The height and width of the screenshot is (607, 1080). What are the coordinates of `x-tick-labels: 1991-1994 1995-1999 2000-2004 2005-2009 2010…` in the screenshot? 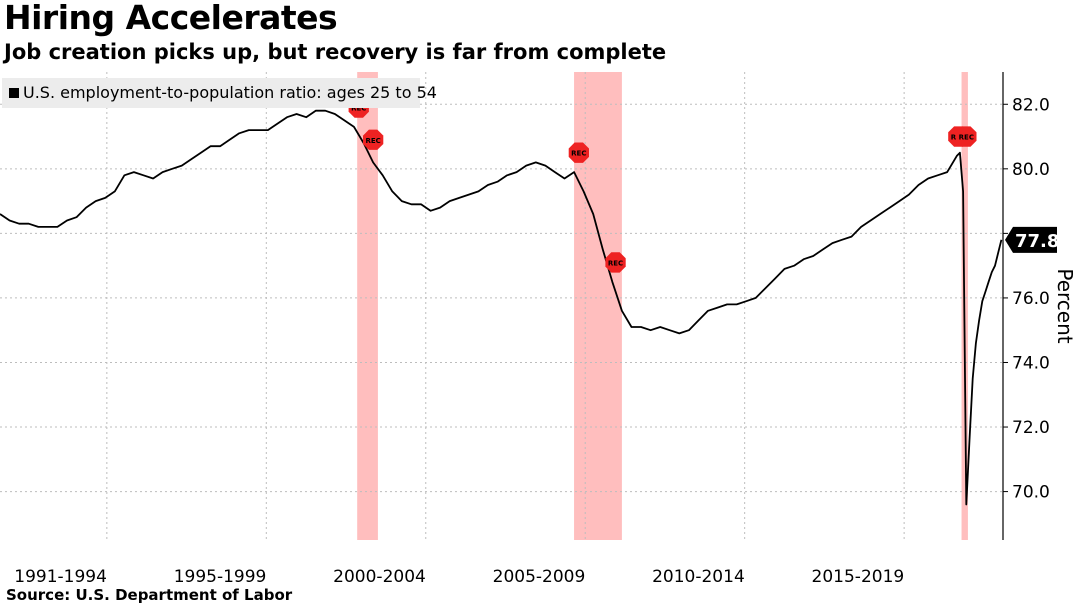 It's located at (459, 577).